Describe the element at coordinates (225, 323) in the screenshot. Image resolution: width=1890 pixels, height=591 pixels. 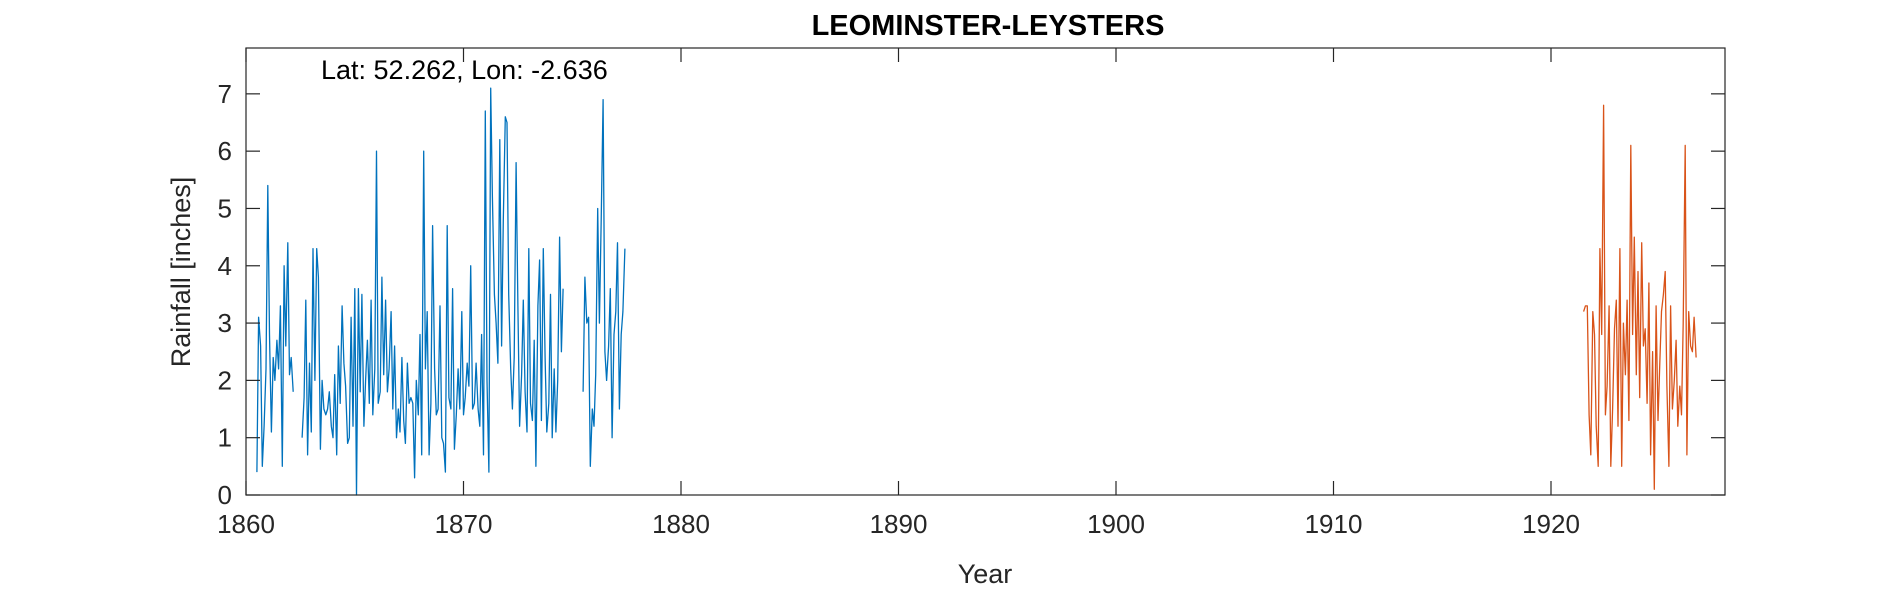
I see `y-tick-label: 3` at that location.